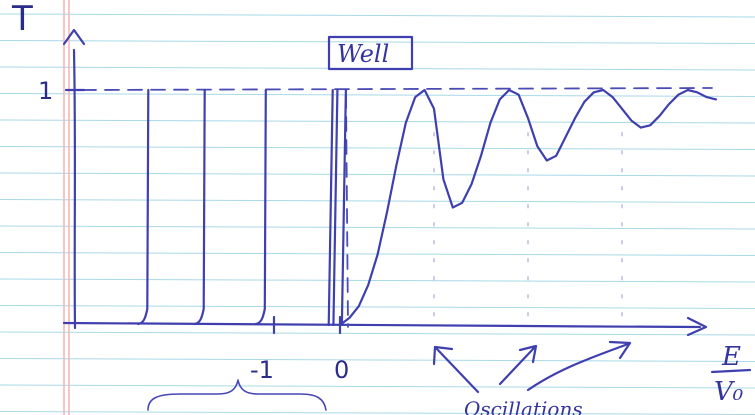 This screenshot has width=755, height=415. What do you see at coordinates (74, 37) in the screenshot?
I see `y-axis-arrow-icon` at bounding box center [74, 37].